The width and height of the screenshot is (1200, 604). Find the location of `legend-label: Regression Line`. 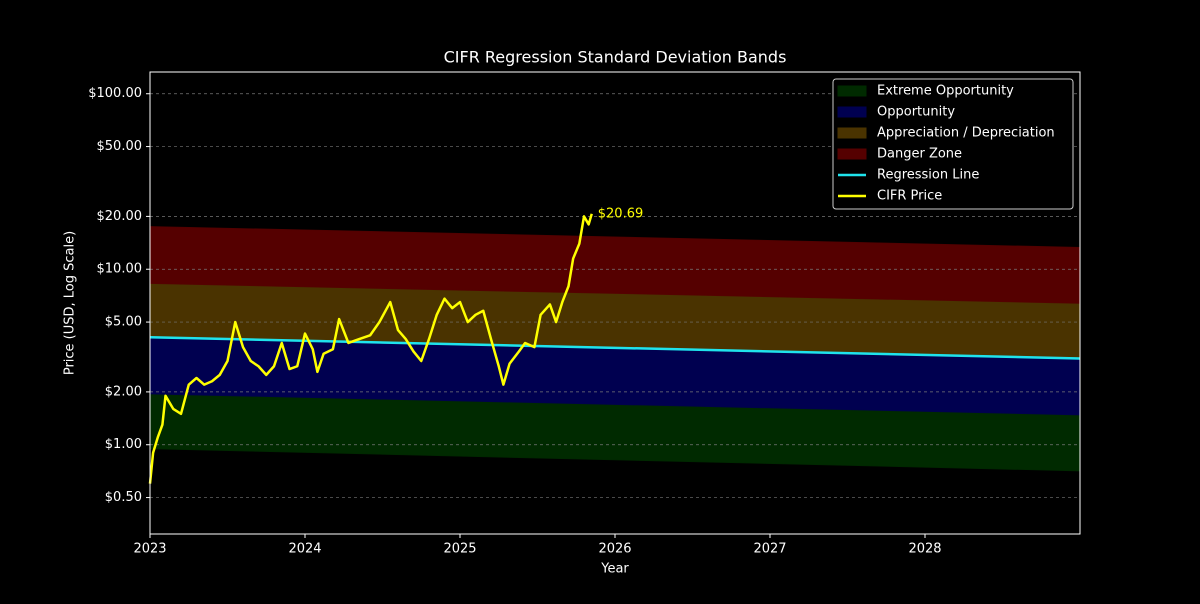

legend-label: Regression Line is located at coordinates (928, 175).